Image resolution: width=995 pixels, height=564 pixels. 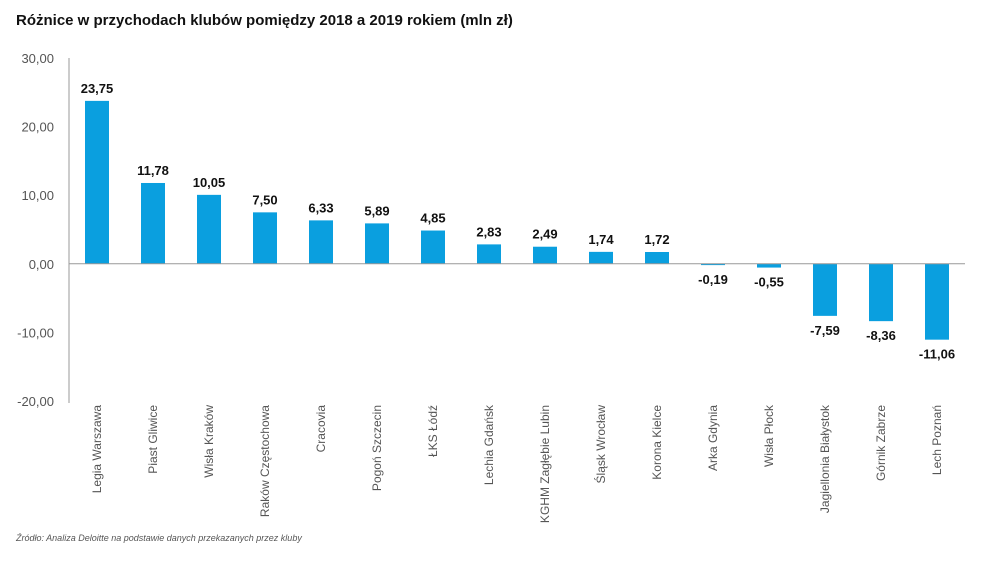 I want to click on value-label: 4,85, so click(x=432, y=218).